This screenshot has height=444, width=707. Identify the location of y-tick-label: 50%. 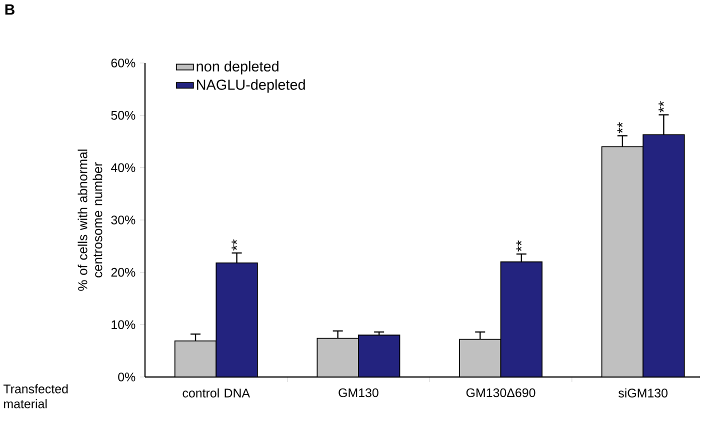
(123, 115).